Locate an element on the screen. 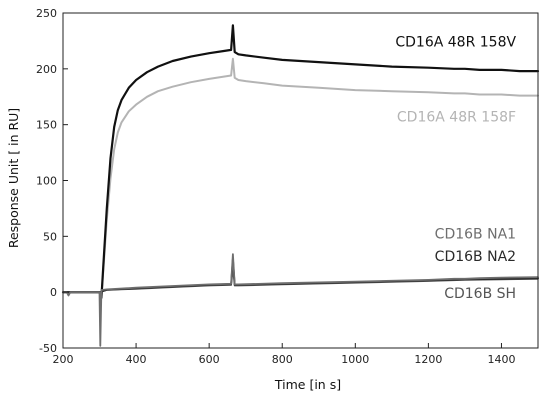 This screenshot has width=552, height=401. y-tick-label: 200 is located at coordinates (46, 69).